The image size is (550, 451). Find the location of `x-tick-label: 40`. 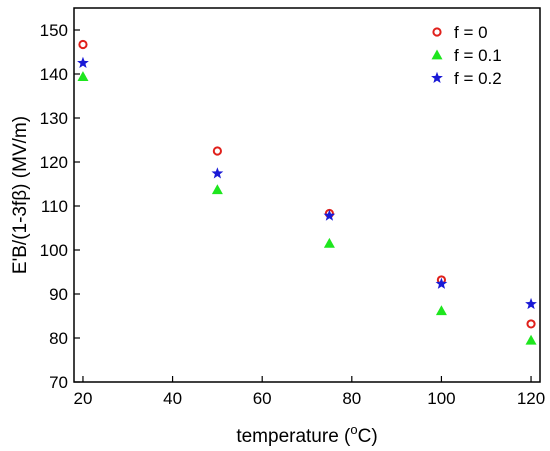

x-tick-label: 40 is located at coordinates (172, 398).